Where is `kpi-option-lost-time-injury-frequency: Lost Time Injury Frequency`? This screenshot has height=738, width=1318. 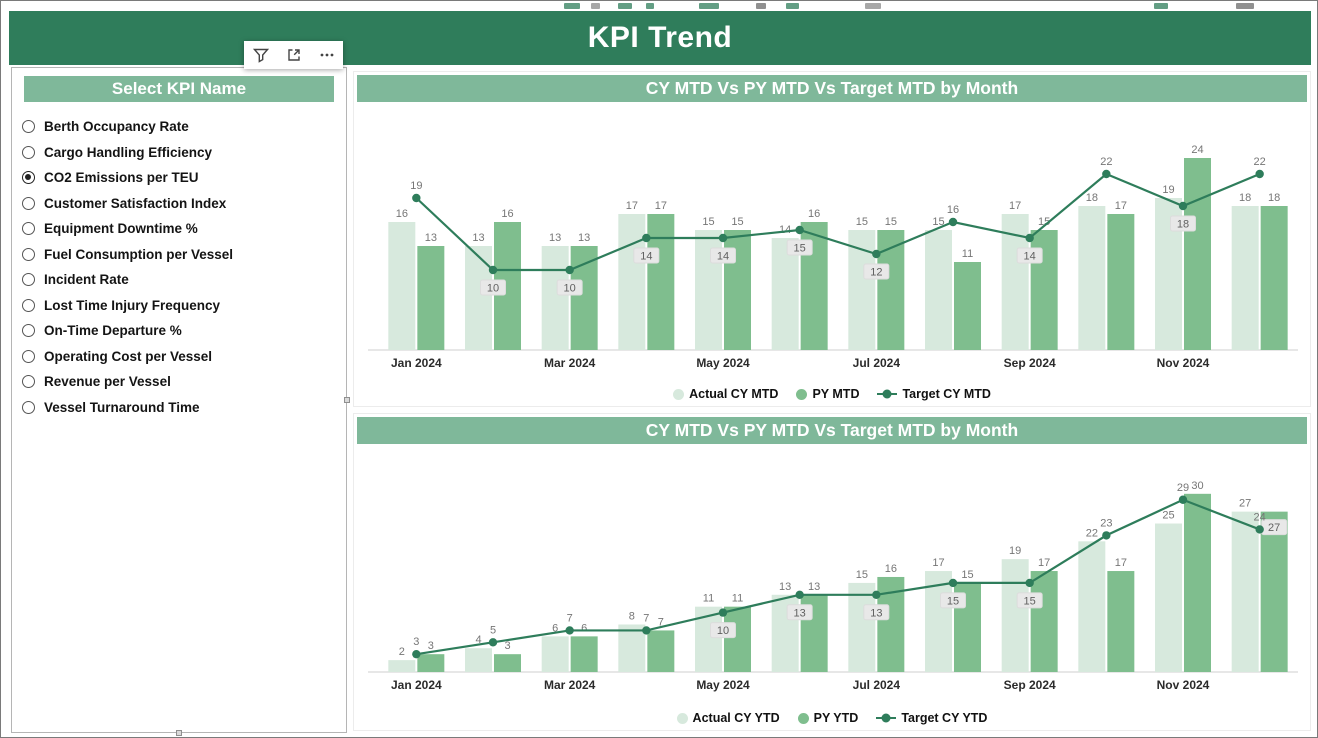 kpi-option-lost-time-injury-frequency: Lost Time Injury Frequency is located at coordinates (179, 306).